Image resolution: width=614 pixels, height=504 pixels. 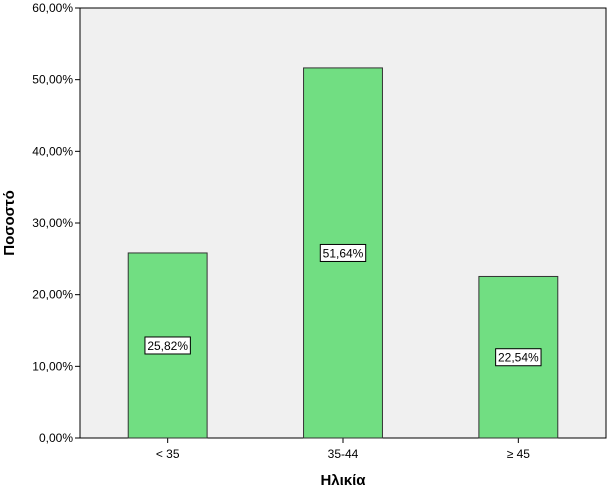 I want to click on data-label: 25,82%, so click(x=167, y=346).